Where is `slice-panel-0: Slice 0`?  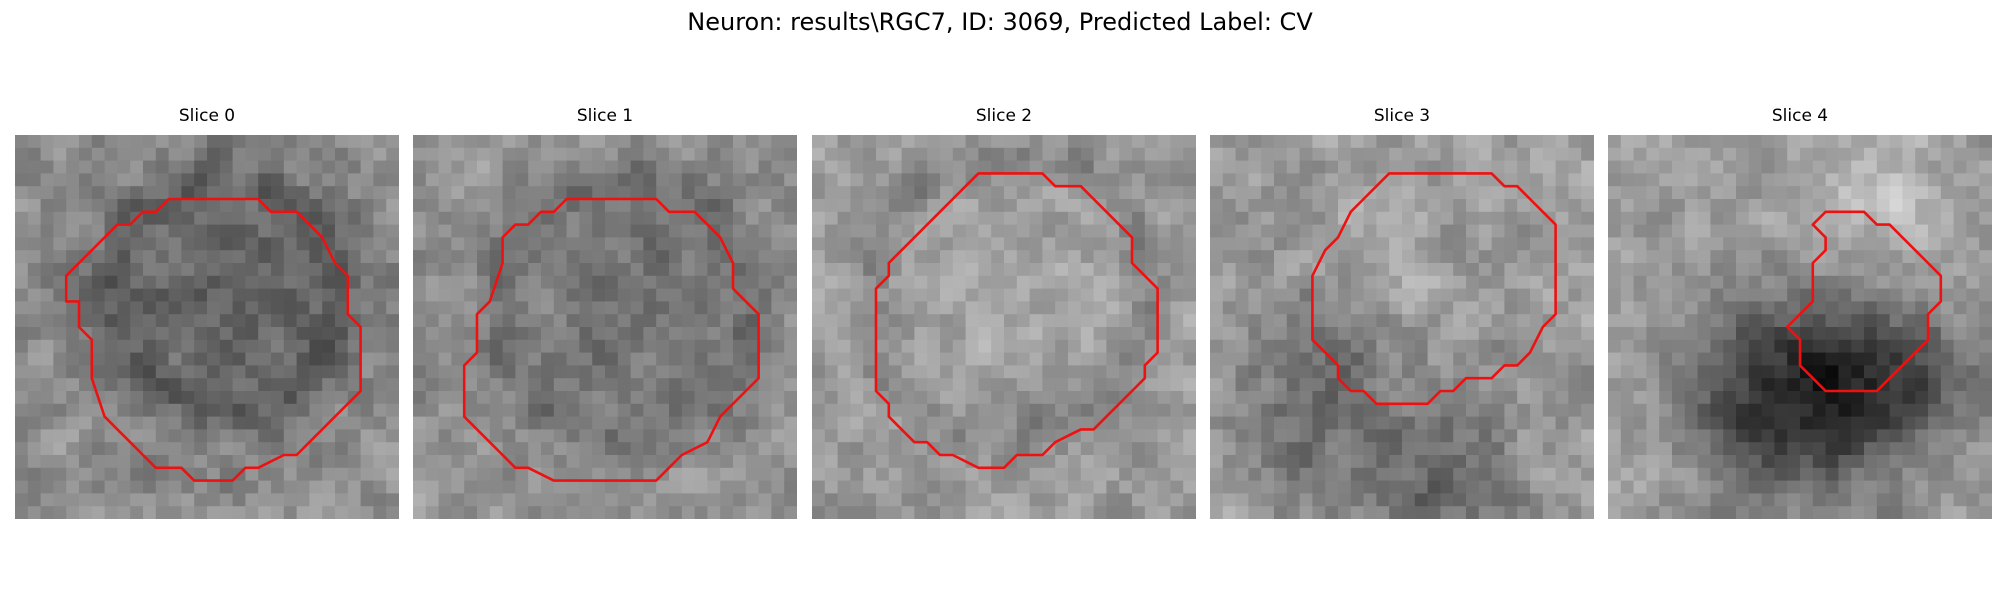
slice-panel-0: Slice 0 is located at coordinates (207, 312).